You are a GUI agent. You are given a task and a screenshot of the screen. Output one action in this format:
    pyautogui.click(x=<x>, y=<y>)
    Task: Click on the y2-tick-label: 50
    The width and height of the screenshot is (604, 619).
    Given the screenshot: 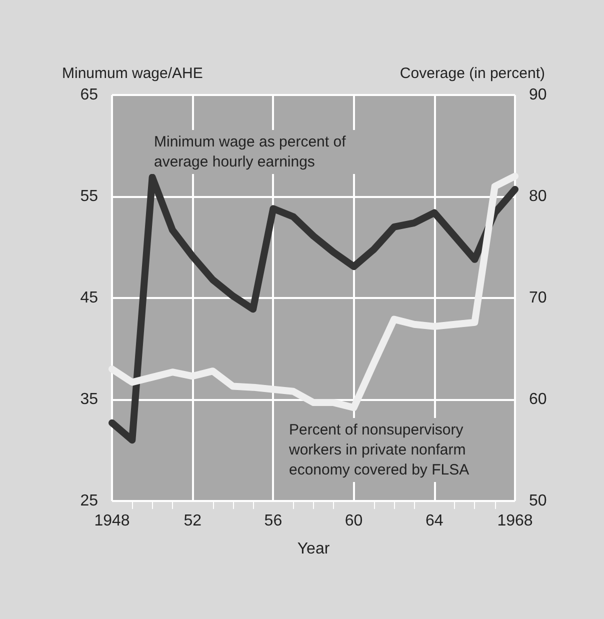 What is the action you would take?
    pyautogui.click(x=538, y=501)
    